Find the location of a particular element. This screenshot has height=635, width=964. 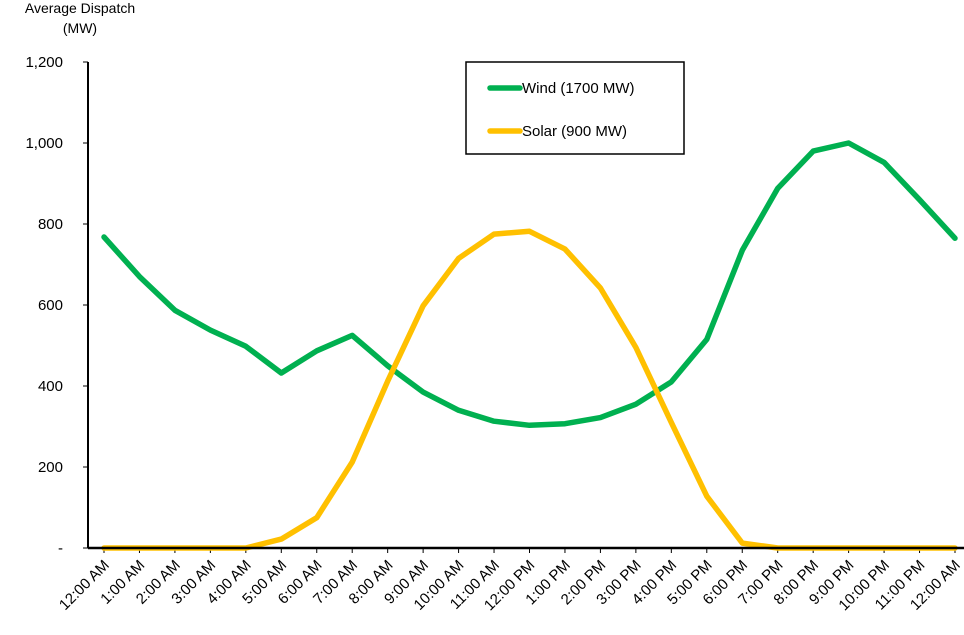

x-tick-label: 12:00 AM is located at coordinates (84, 585).